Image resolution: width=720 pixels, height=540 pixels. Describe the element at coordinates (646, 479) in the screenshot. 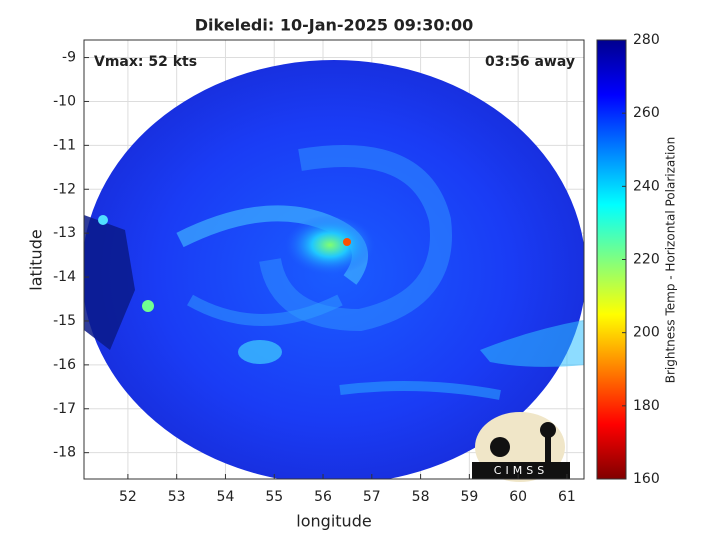

I see `colorbar-tick-label: 160` at that location.